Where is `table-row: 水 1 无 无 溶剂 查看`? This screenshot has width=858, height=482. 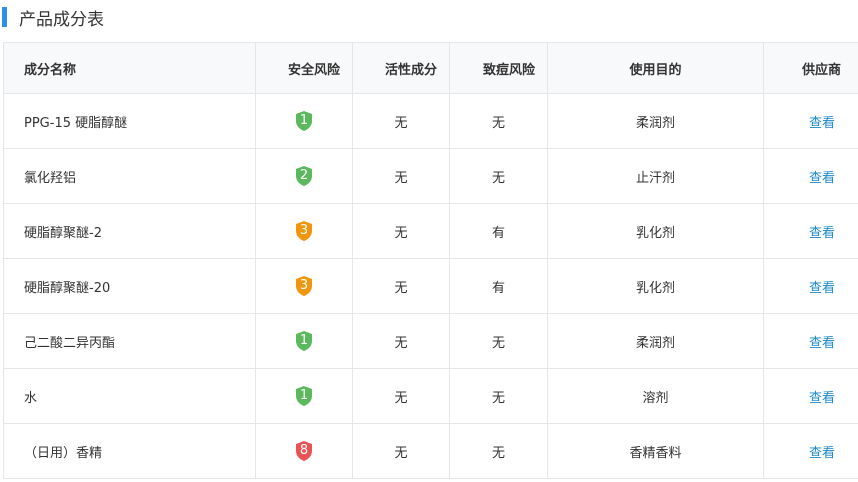 table-row: 水 1 无 无 溶剂 查看 is located at coordinates (430, 396).